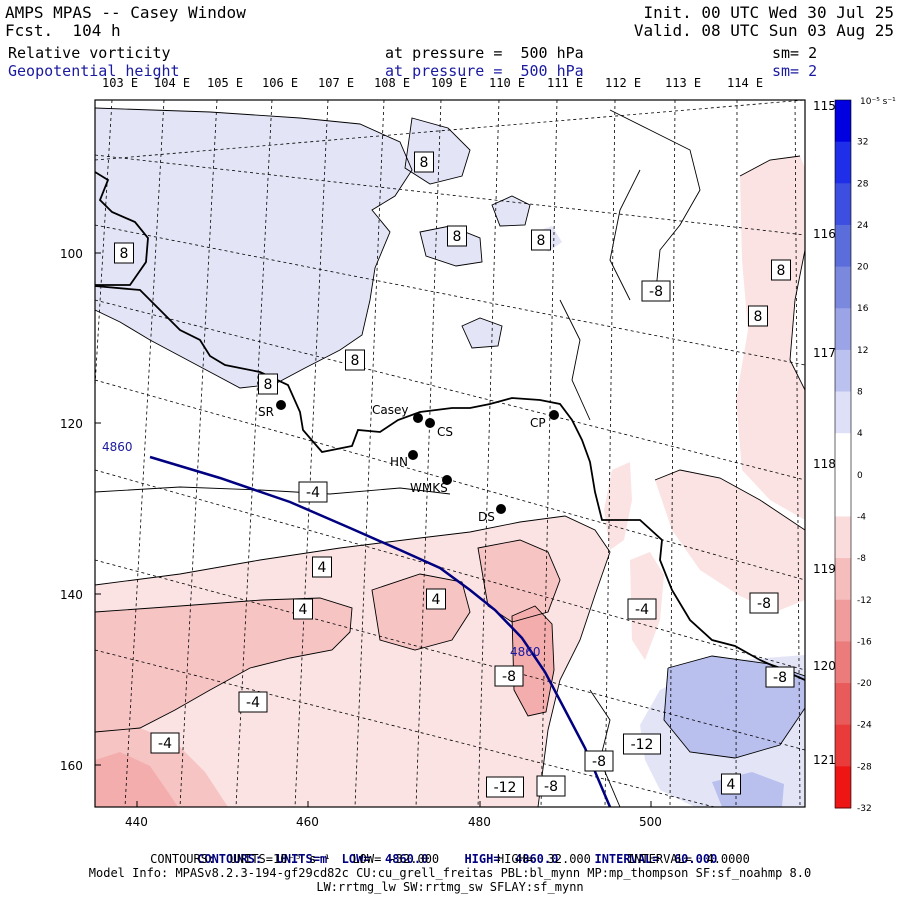  I want to click on colorbar-label: 20, so click(863, 268).